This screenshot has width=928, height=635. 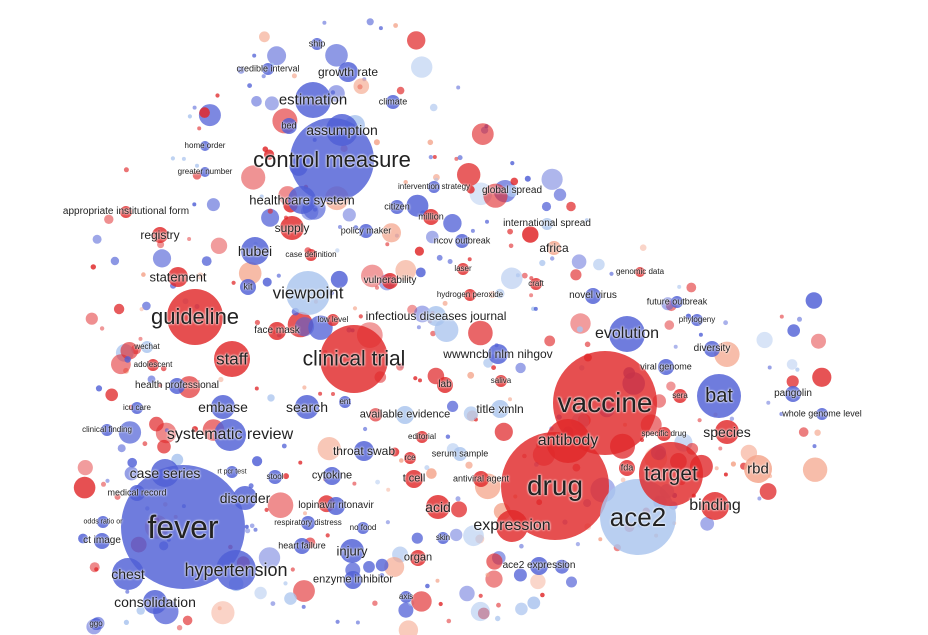 I want to click on term-label-staff: staff, so click(x=232, y=359).